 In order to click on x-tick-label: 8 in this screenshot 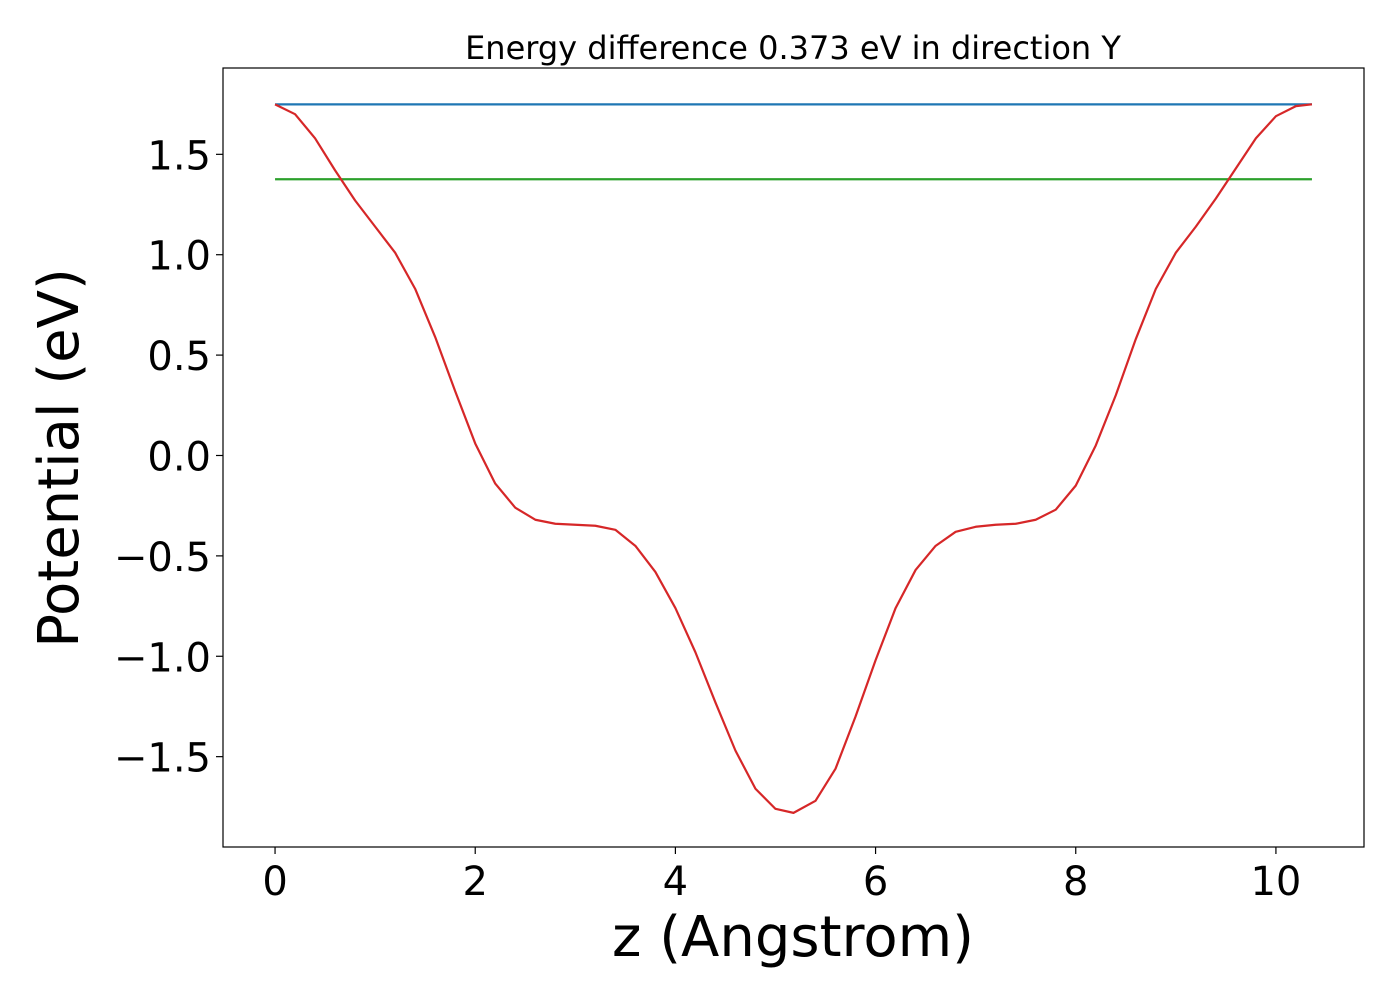, I will do `click(1075, 882)`.